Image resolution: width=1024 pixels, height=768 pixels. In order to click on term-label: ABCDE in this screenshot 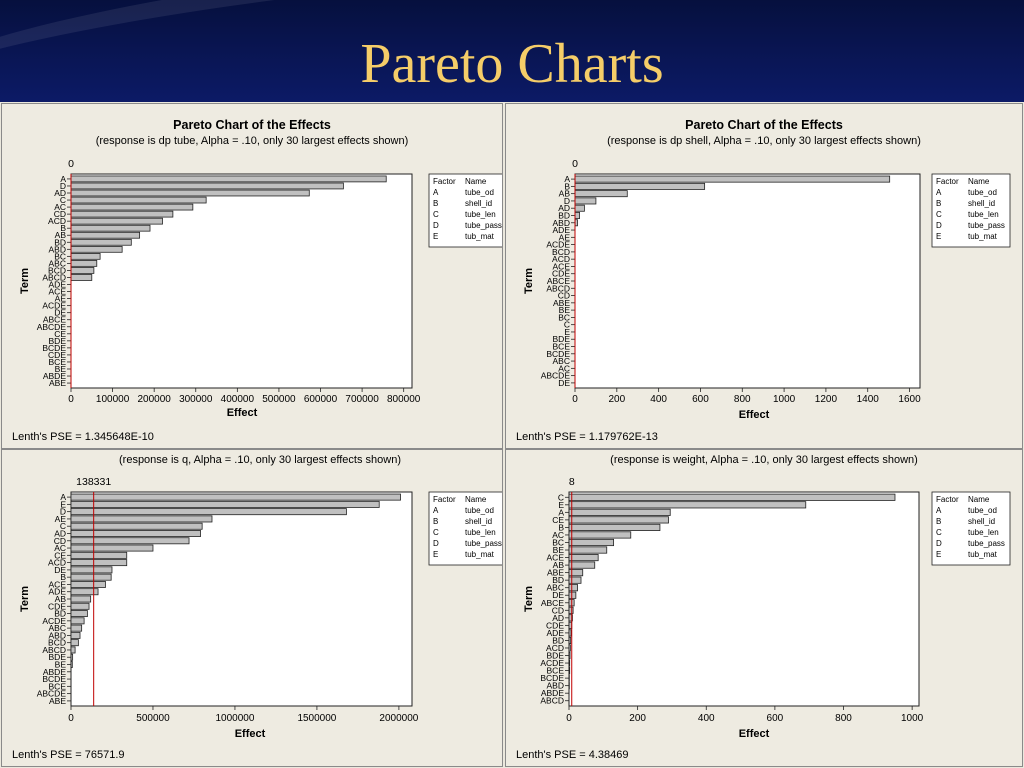, I will do `click(52, 694)`.